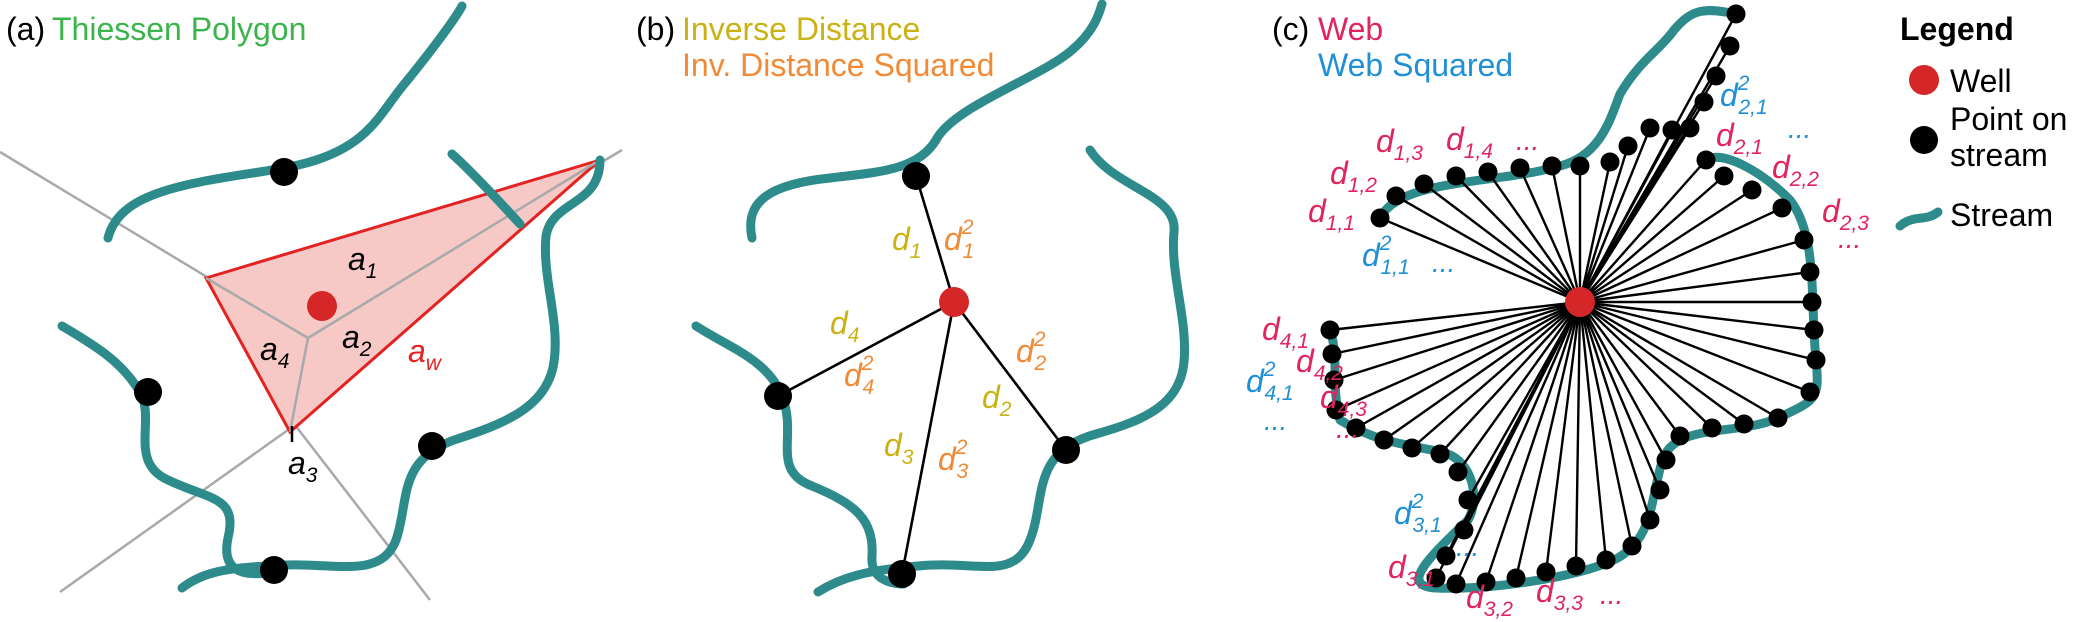 The width and height of the screenshot is (2078, 622). I want to click on label-a3: a3, so click(303, 466).